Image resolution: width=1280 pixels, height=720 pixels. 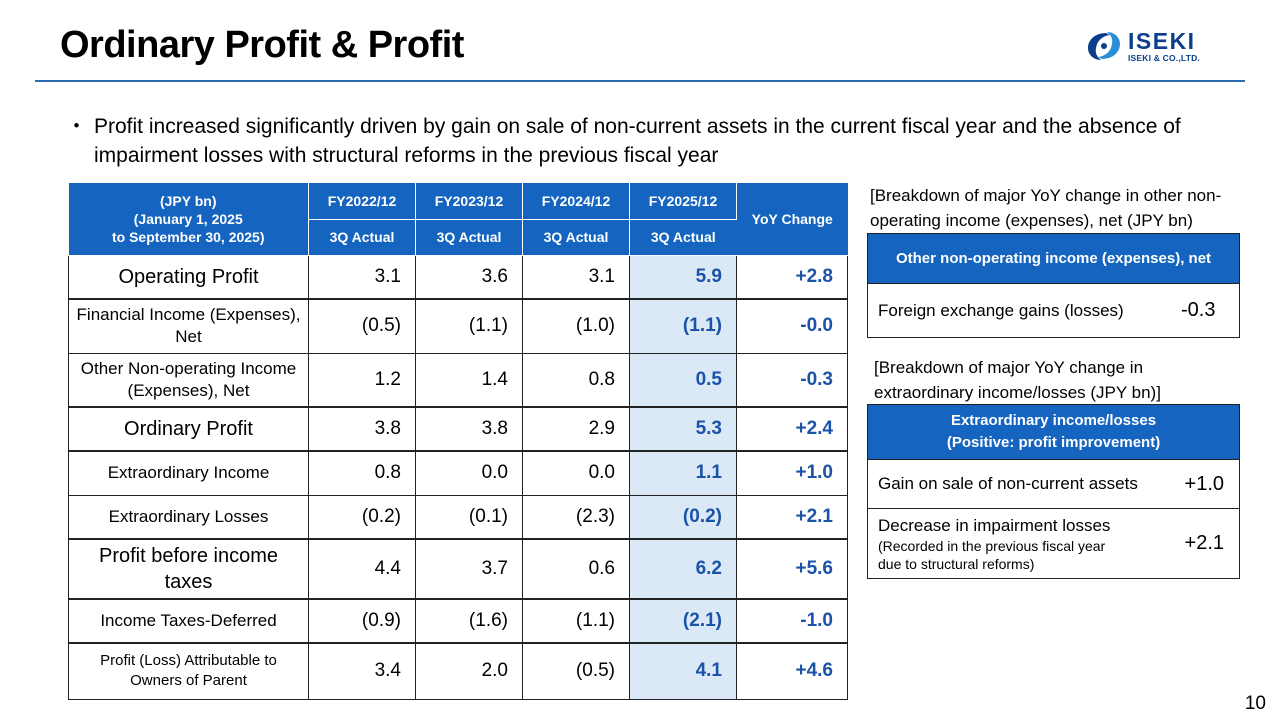 I want to click on cell-yoy: +2.1, so click(x=792, y=517).